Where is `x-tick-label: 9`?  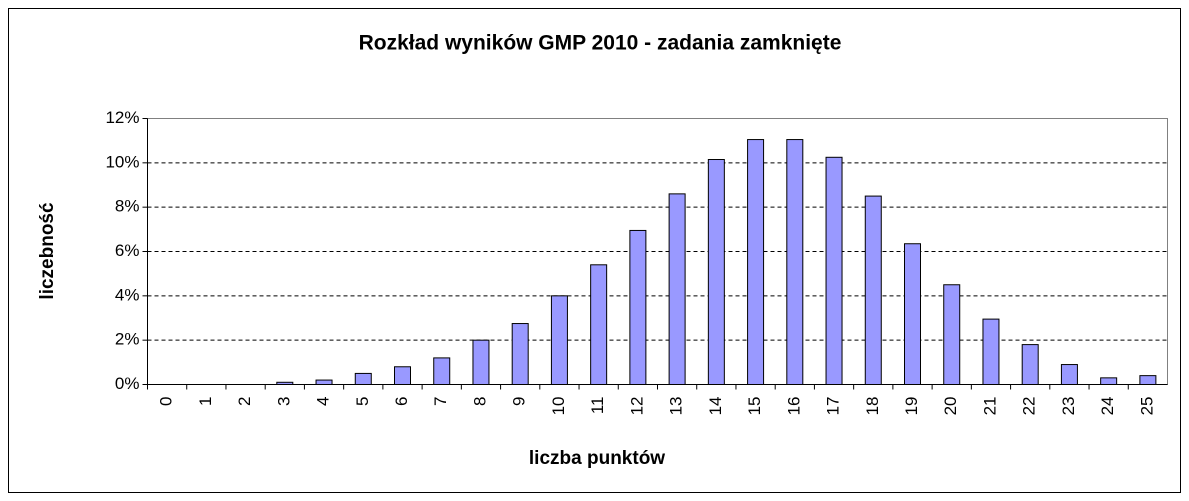 x-tick-label: 9 is located at coordinates (519, 401).